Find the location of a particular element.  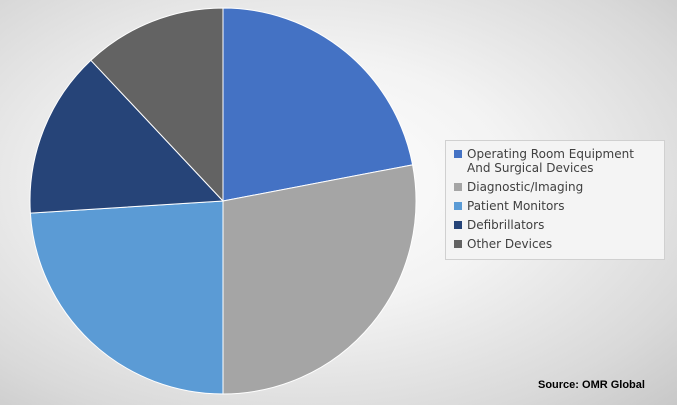

legend-item: Diagnostic/Imaging is located at coordinates (556, 187).